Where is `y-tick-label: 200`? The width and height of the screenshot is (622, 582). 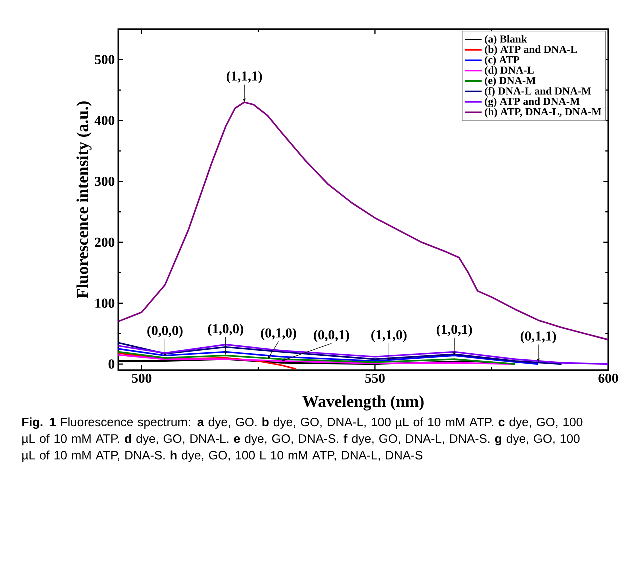 y-tick-label: 200 is located at coordinates (105, 243).